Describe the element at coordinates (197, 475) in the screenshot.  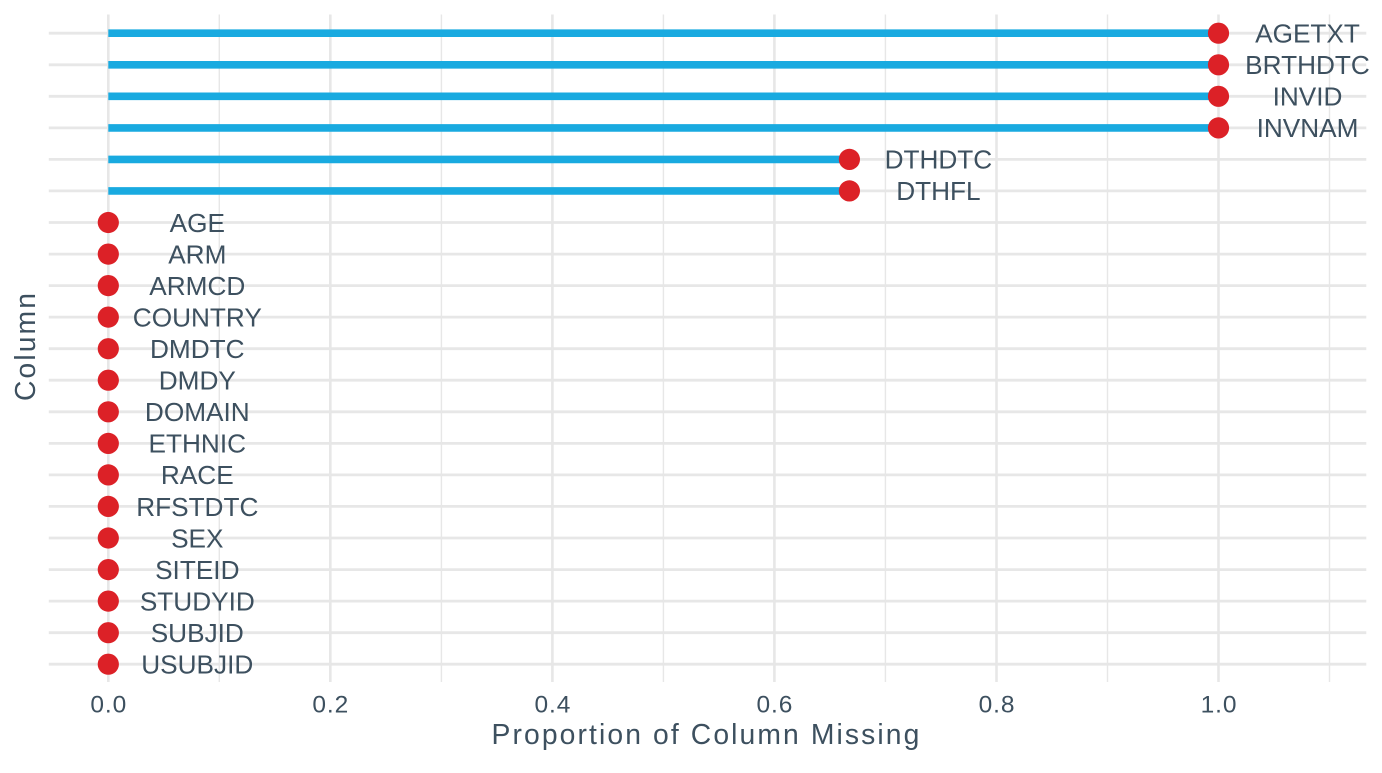
I see `svg-text: RACE` at that location.